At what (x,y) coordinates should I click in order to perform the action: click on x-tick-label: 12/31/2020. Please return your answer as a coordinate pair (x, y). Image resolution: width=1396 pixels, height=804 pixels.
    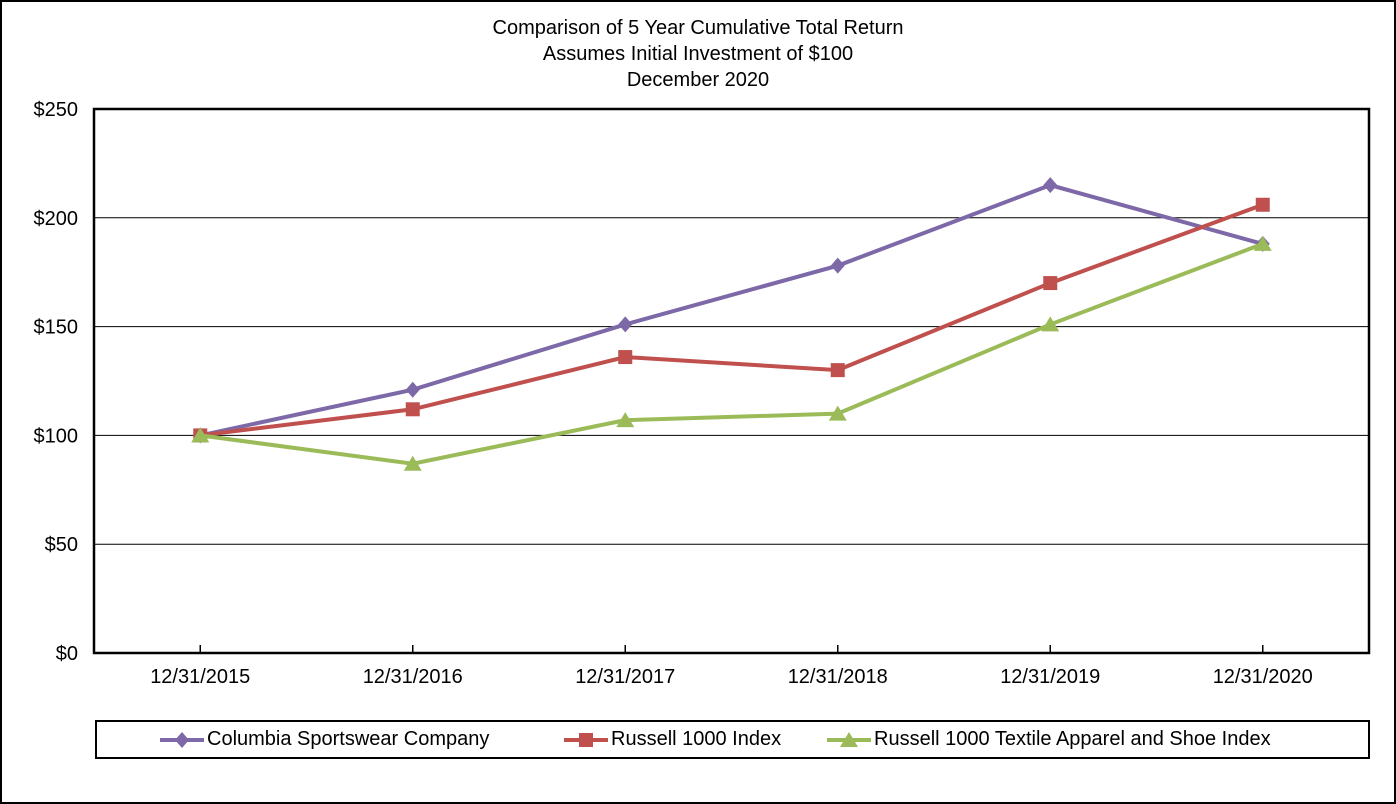
    Looking at the image, I should click on (1263, 677).